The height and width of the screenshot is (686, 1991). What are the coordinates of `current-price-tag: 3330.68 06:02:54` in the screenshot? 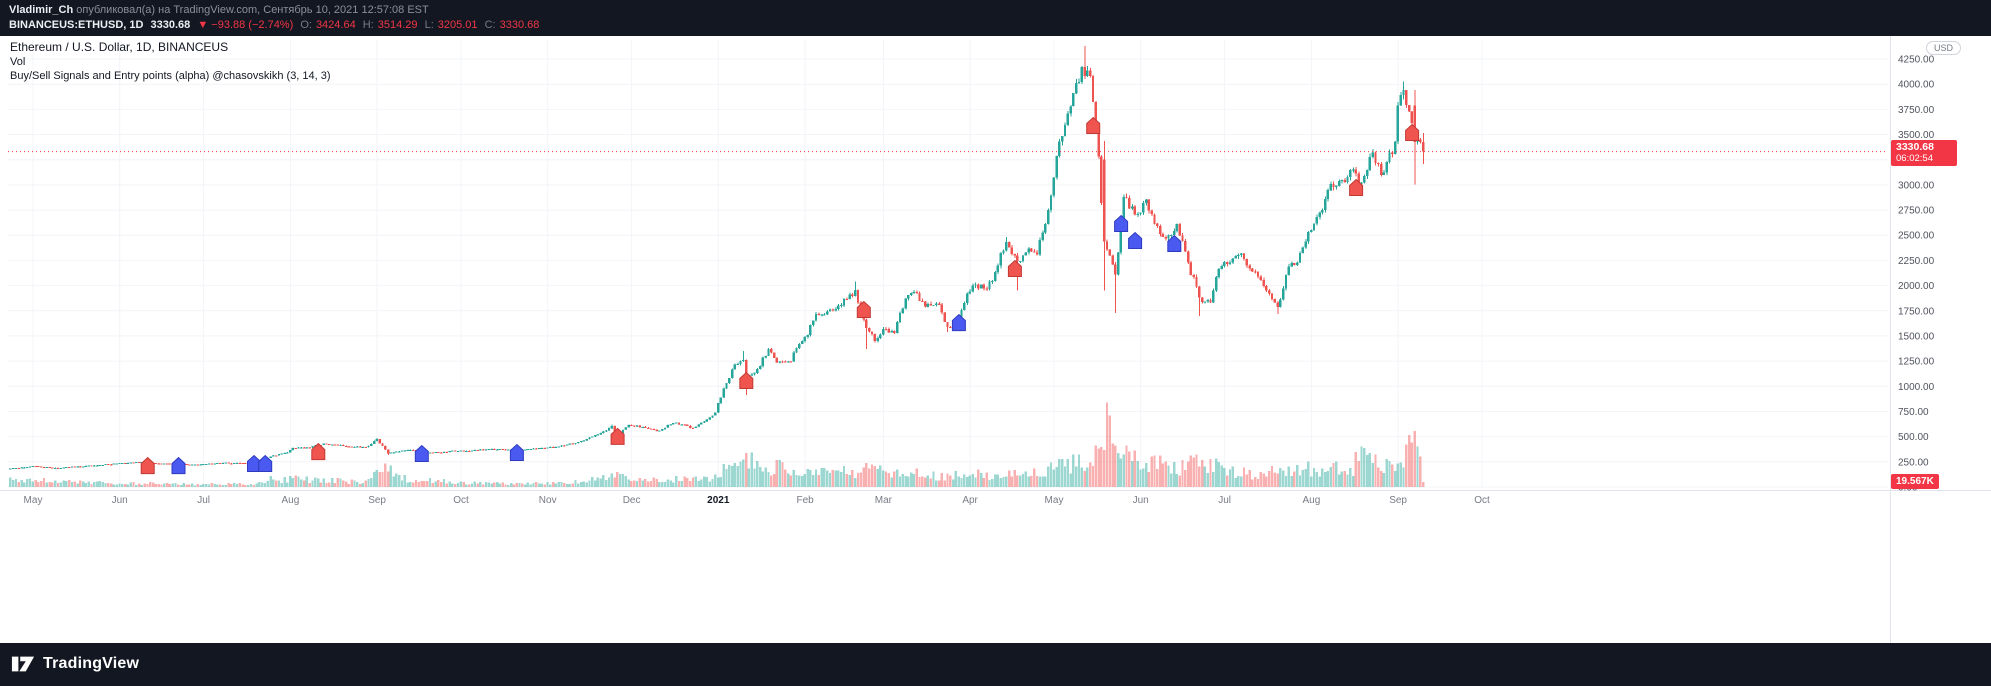 It's located at (1924, 153).